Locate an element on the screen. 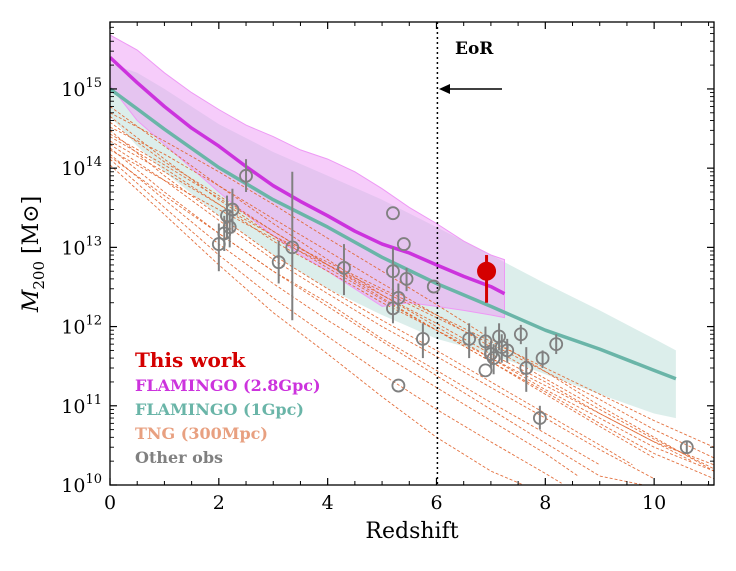 This screenshot has width=736, height=571. x-tick-label: 6 is located at coordinates (436, 503).